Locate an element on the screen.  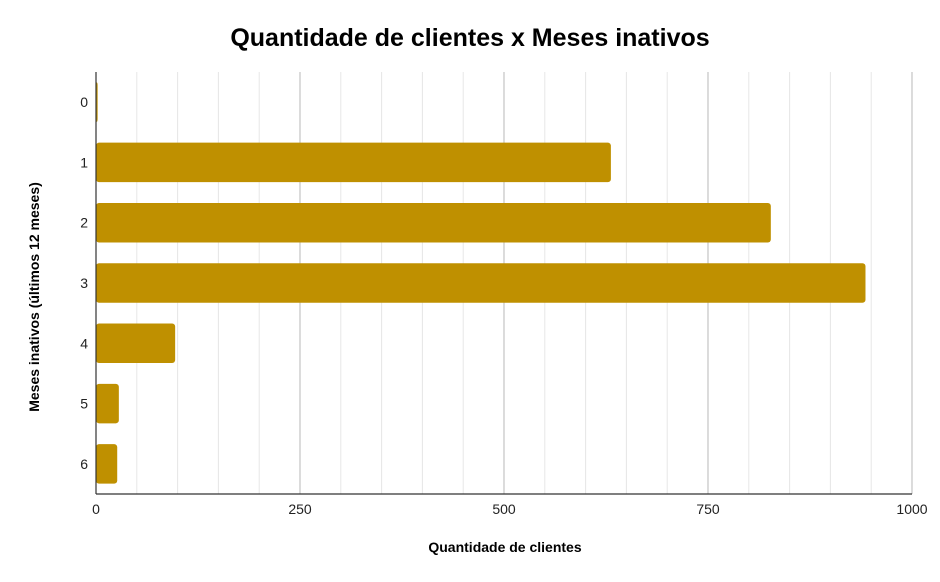
x-tick-label: 1000 is located at coordinates (911, 509).